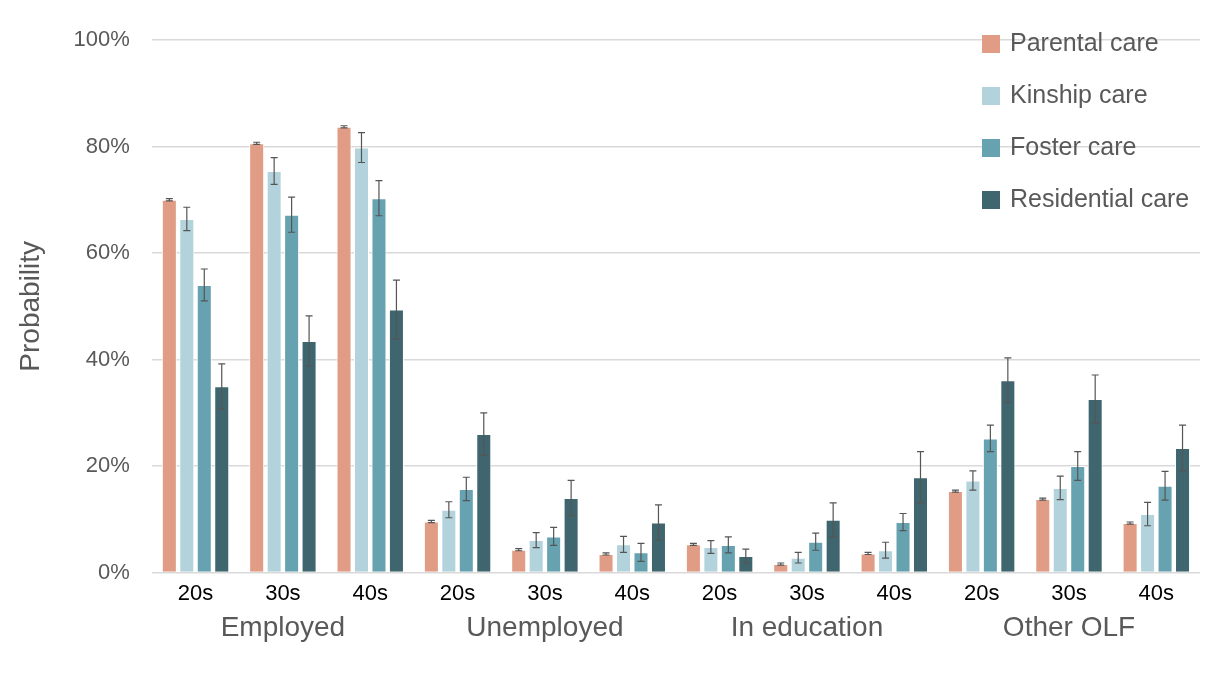 The width and height of the screenshot is (1216, 673). What do you see at coordinates (107, 465) in the screenshot?
I see `y-tick-label: 20%` at bounding box center [107, 465].